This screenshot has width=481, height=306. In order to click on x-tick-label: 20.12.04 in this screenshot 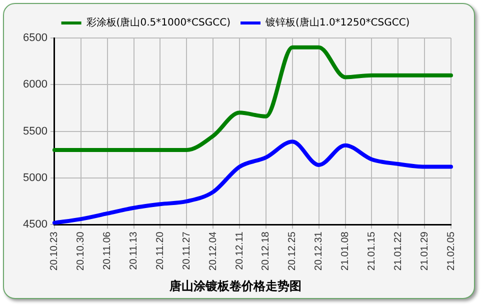, I will do `click(213, 251)`.